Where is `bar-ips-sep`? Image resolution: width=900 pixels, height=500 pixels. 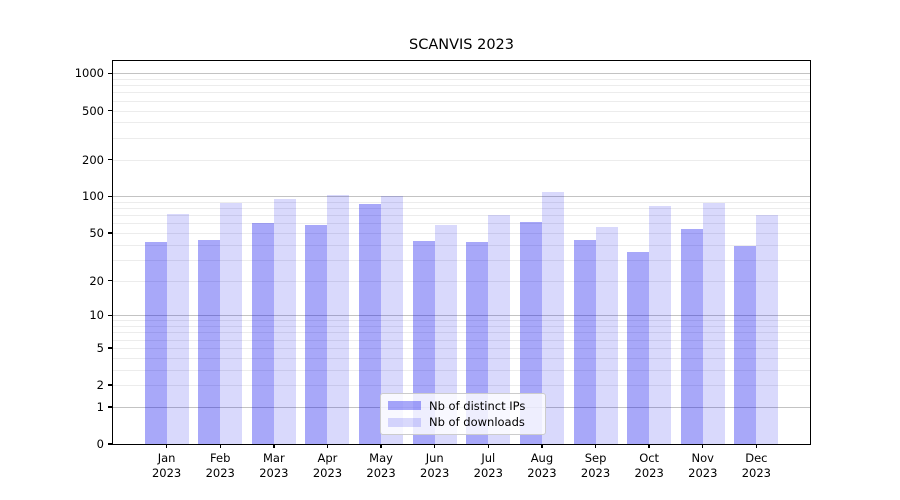
bar-ips-sep is located at coordinates (584, 341).